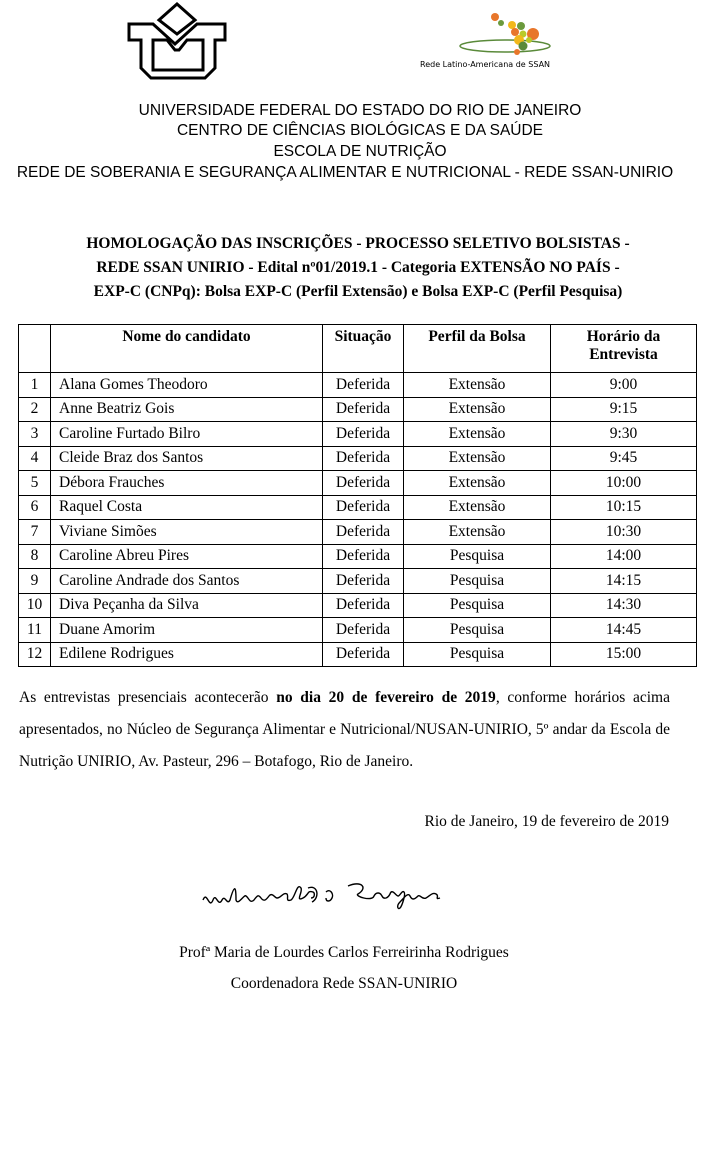 This screenshot has width=728, height=1165. I want to click on candidate-name: Alana Gomes Theodoro, so click(186, 385).